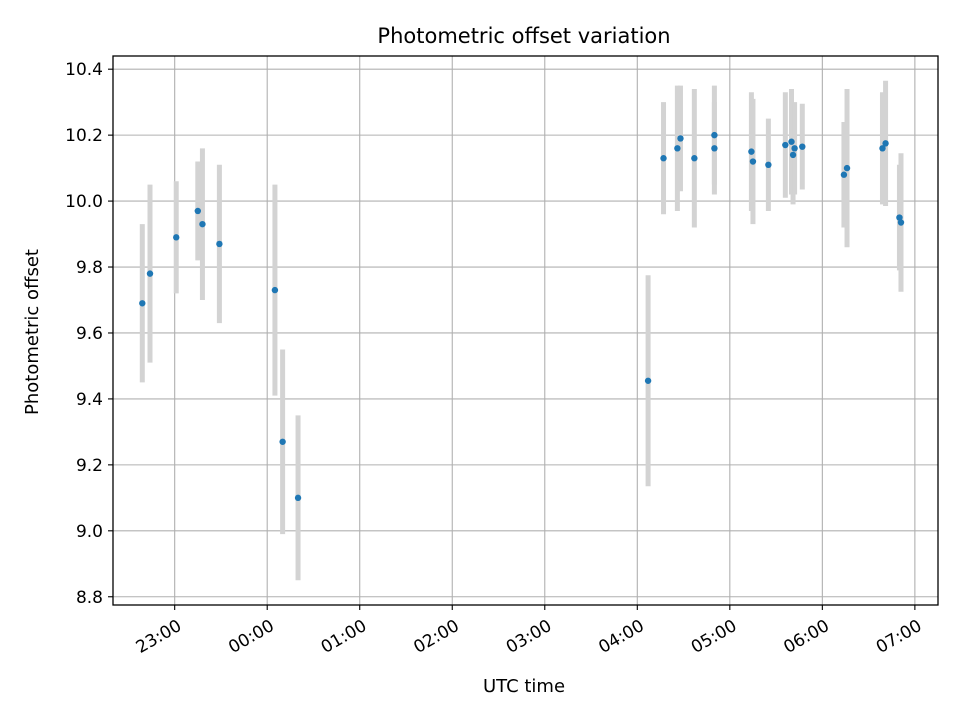 The height and width of the screenshot is (720, 960). Describe the element at coordinates (524, 686) in the screenshot. I see `x-axis-label: UTC time` at that location.